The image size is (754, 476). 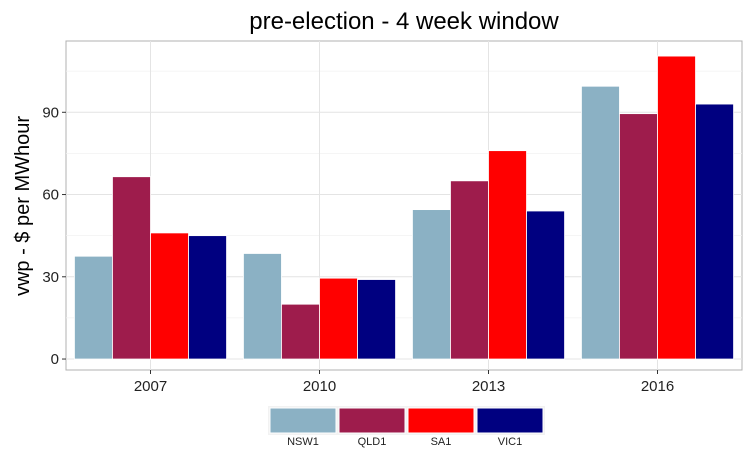 I want to click on legend-swatch-qld1, so click(x=372, y=420).